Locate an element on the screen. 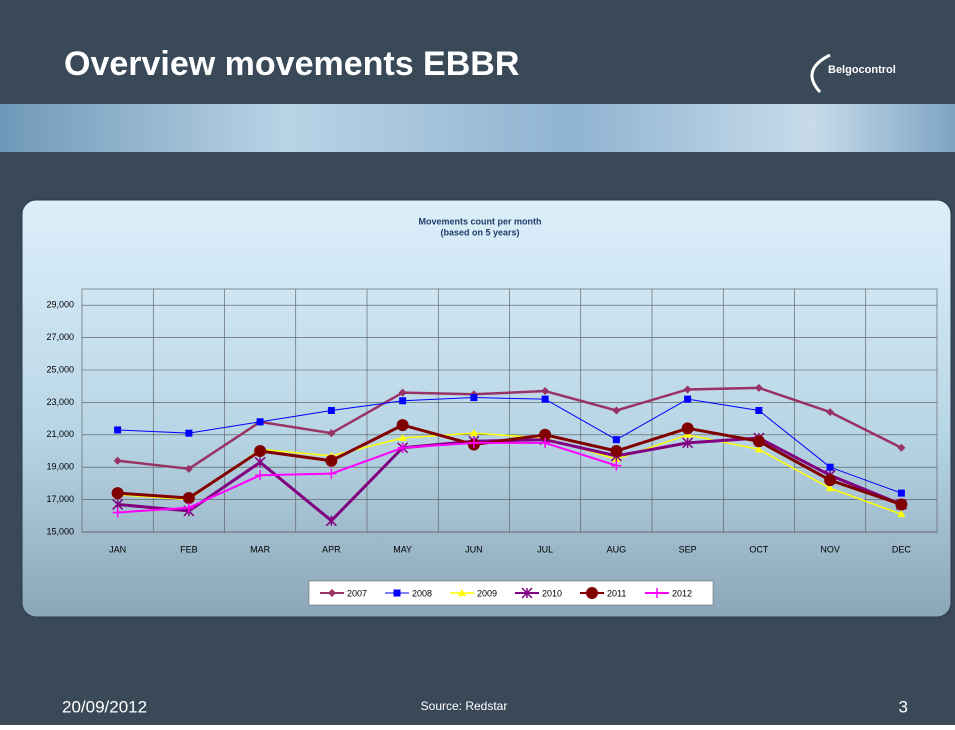 The image size is (955, 730). legend-label: 2012 is located at coordinates (682, 593).